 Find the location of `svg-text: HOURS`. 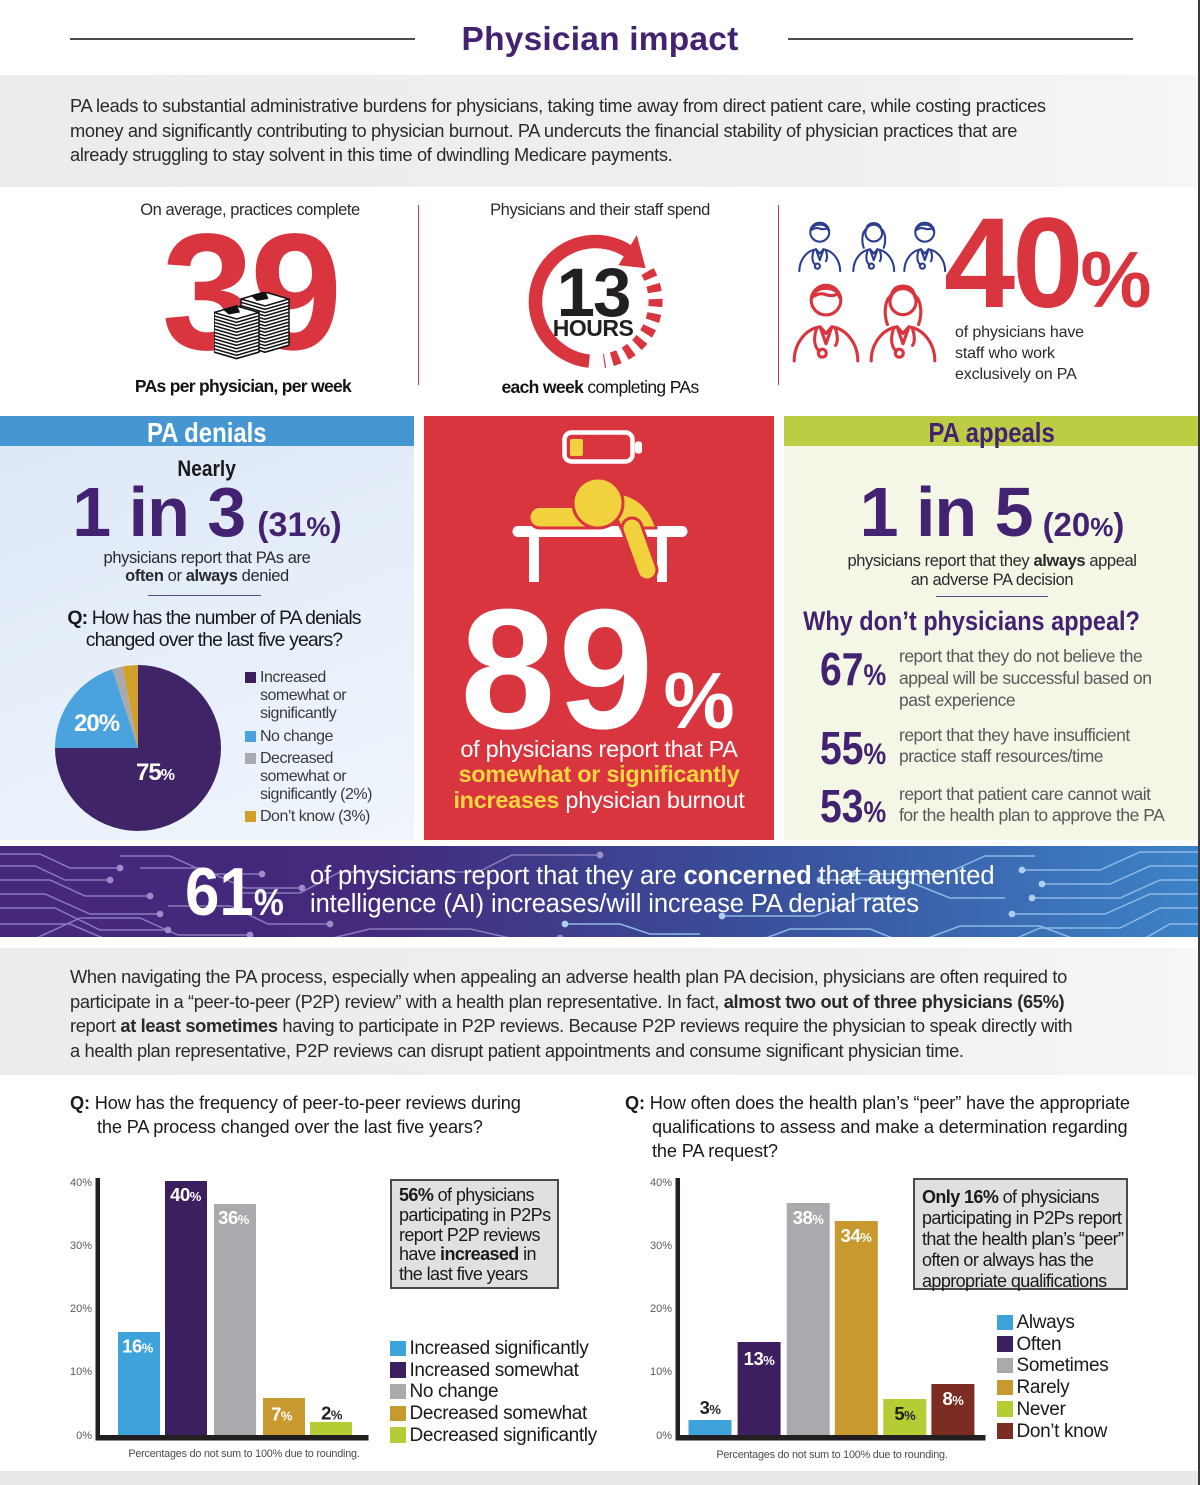

svg-text: HOURS is located at coordinates (593, 328).